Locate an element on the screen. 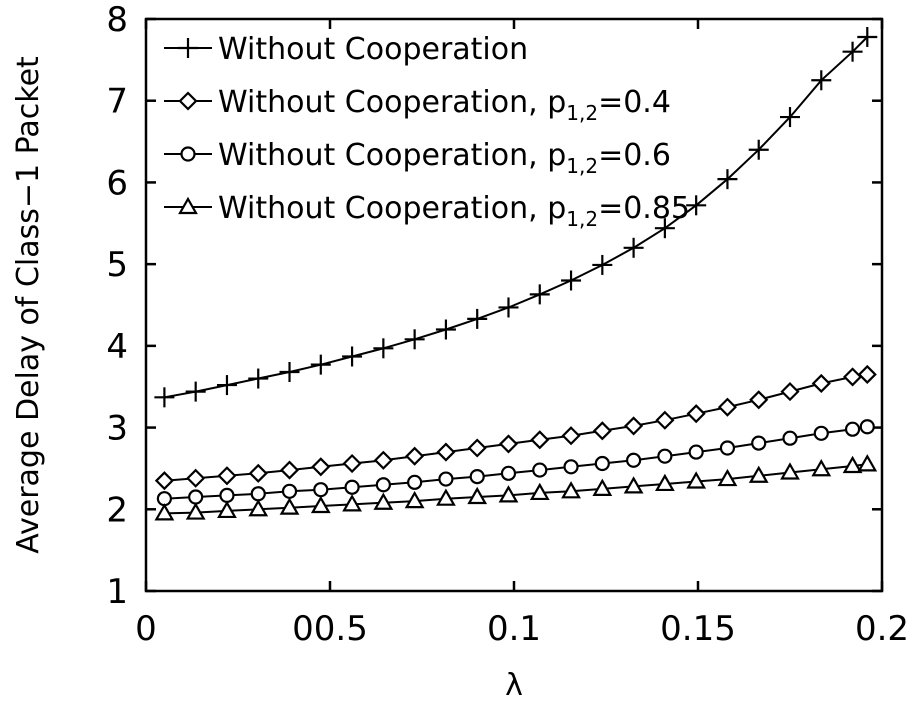 This screenshot has width=914, height=708. y-tick-label: 5 is located at coordinates (117, 265).